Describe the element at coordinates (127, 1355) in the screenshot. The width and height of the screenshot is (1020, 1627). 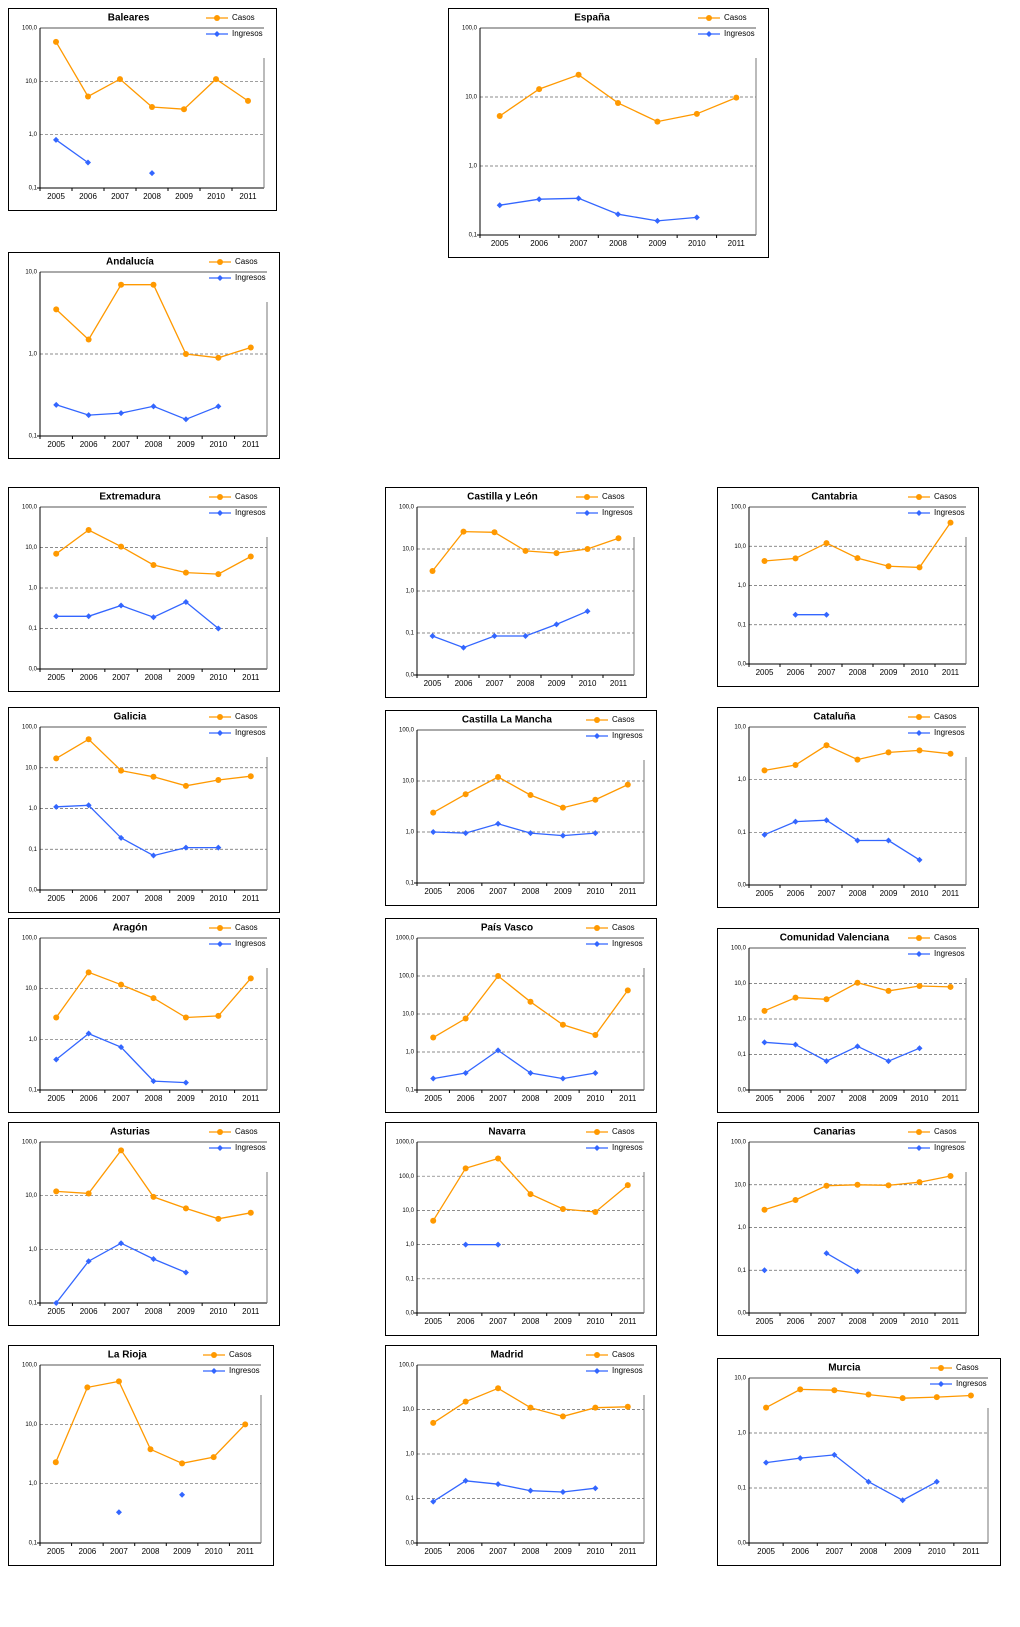
I see `chart-title: La Rioja` at that location.